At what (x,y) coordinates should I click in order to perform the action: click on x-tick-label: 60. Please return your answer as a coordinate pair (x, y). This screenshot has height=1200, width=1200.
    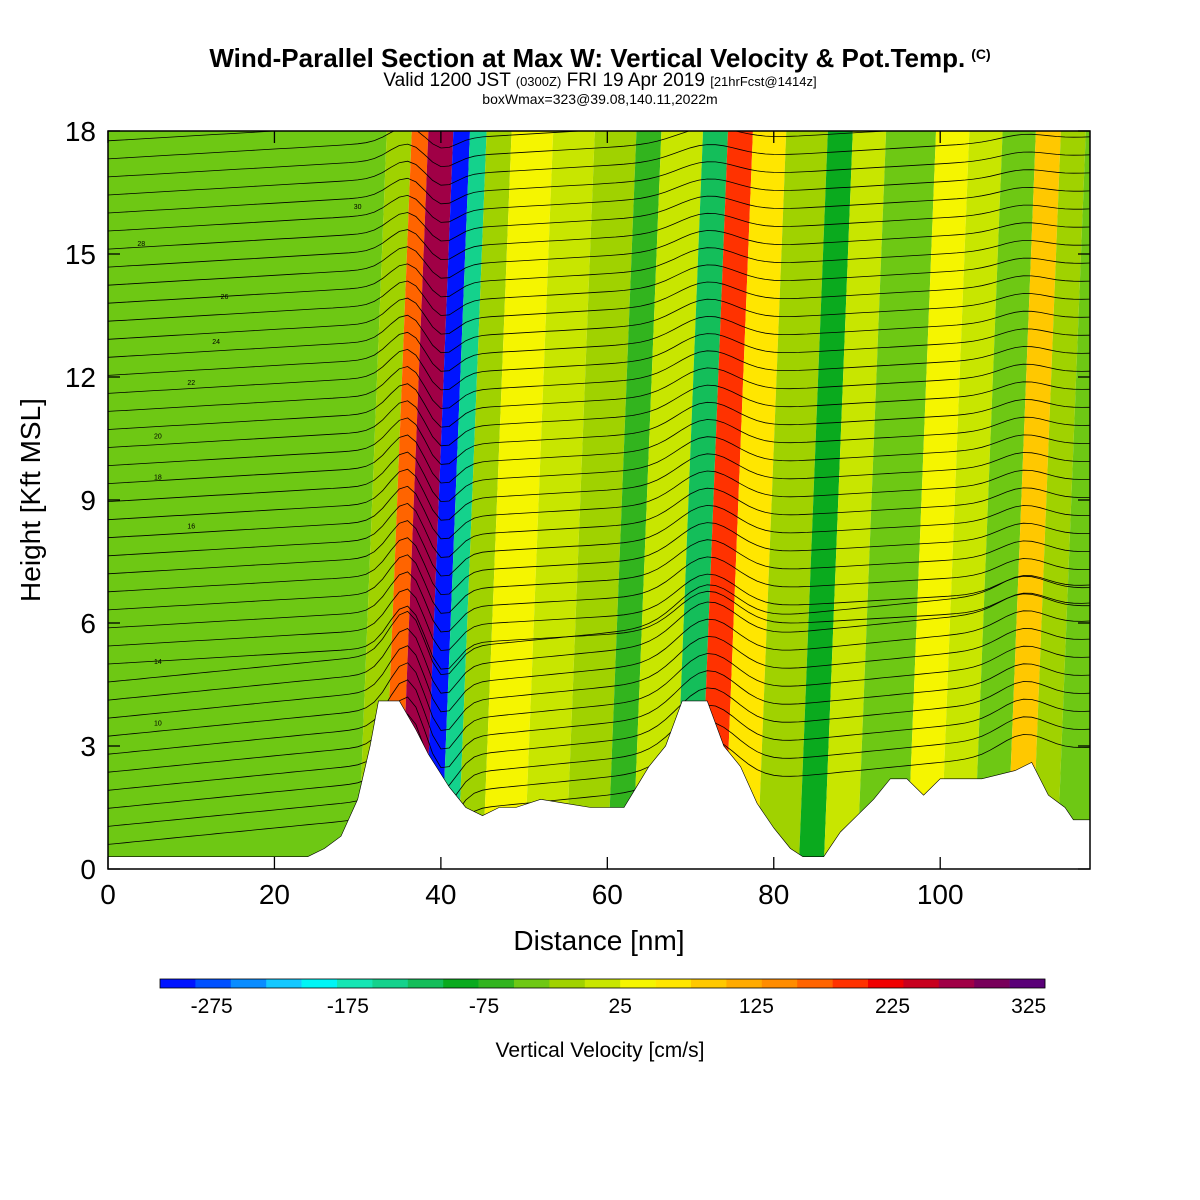
    Looking at the image, I should click on (607, 894).